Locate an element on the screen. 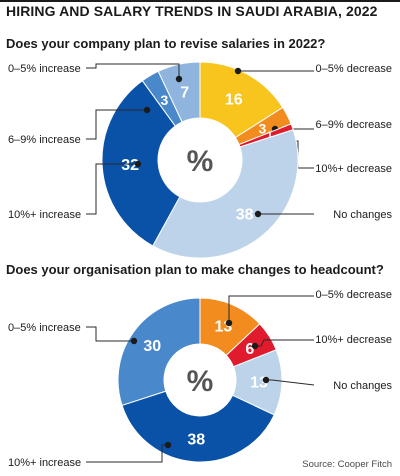 The image size is (400, 476). source-note: Source: Cooper Fitch is located at coordinates (347, 464).